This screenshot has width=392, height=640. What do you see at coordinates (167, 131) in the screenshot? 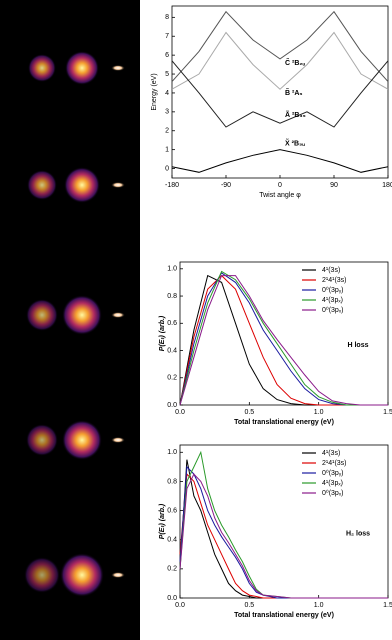
I see `y-tick-label: 2` at bounding box center [167, 131].